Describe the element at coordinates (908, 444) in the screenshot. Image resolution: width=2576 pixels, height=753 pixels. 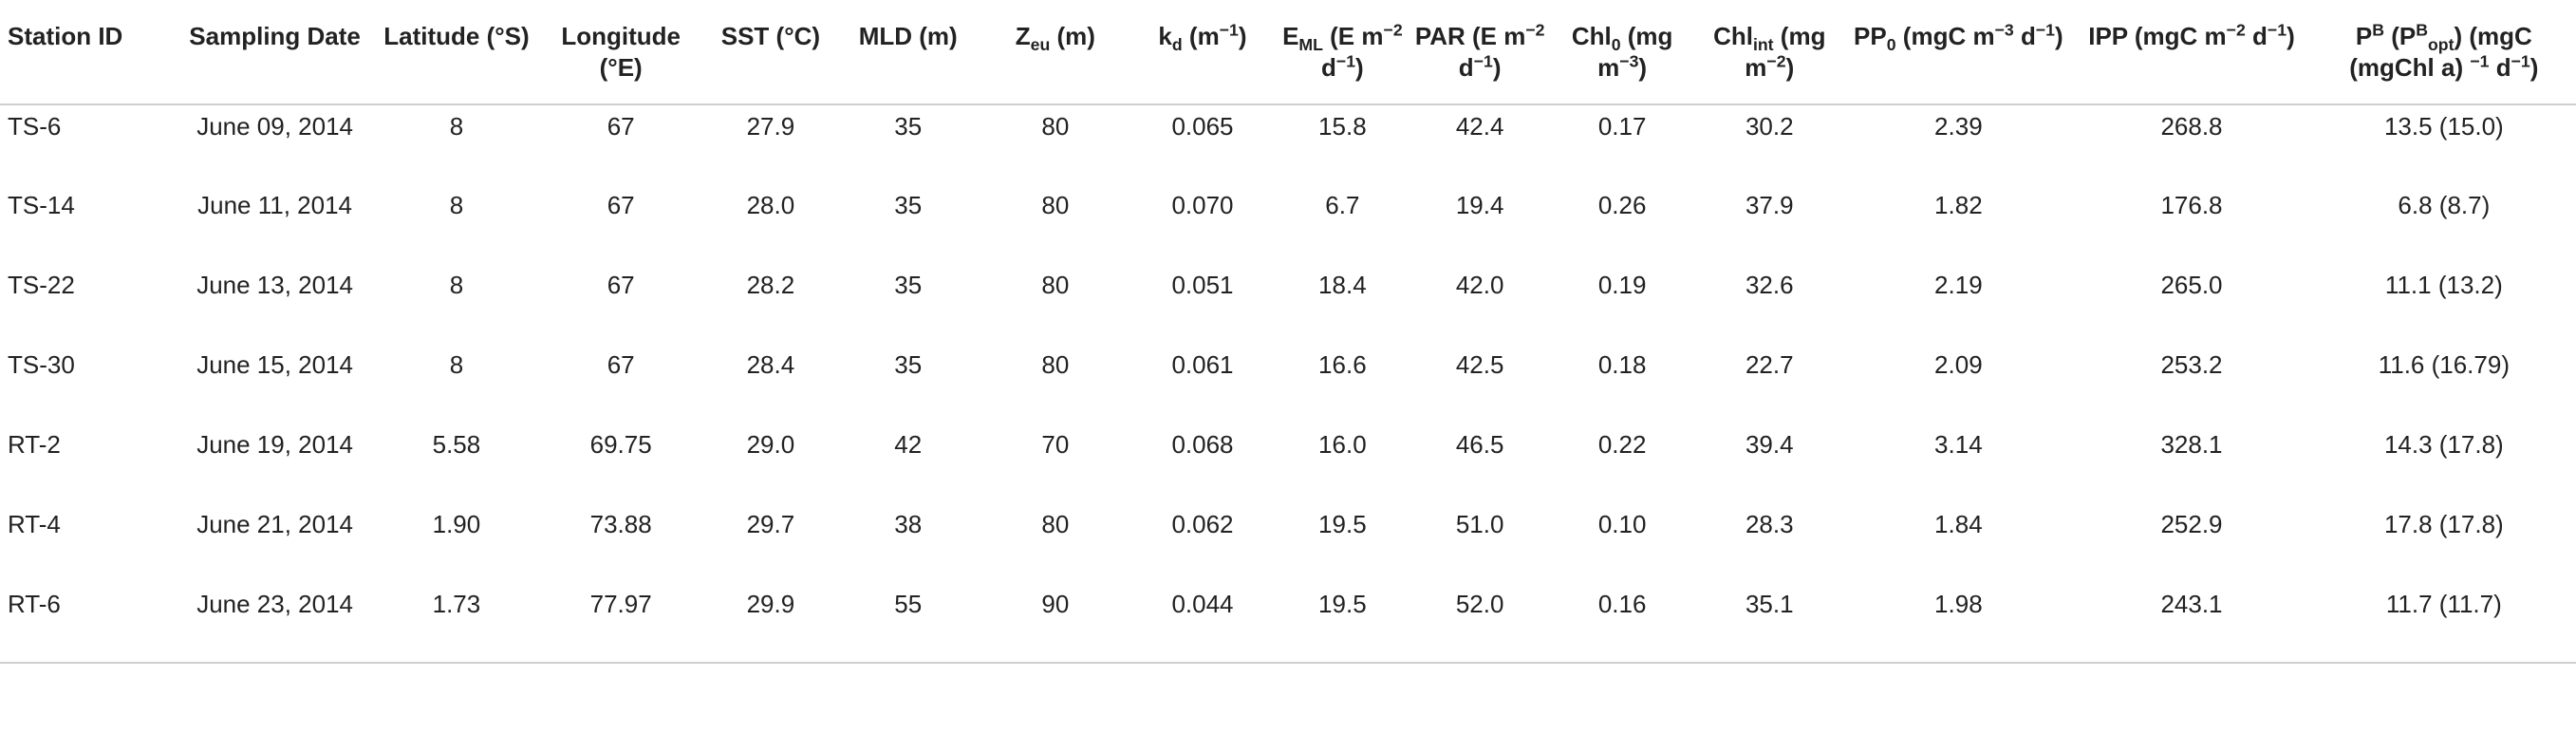
I see `table-cell: 42` at that location.